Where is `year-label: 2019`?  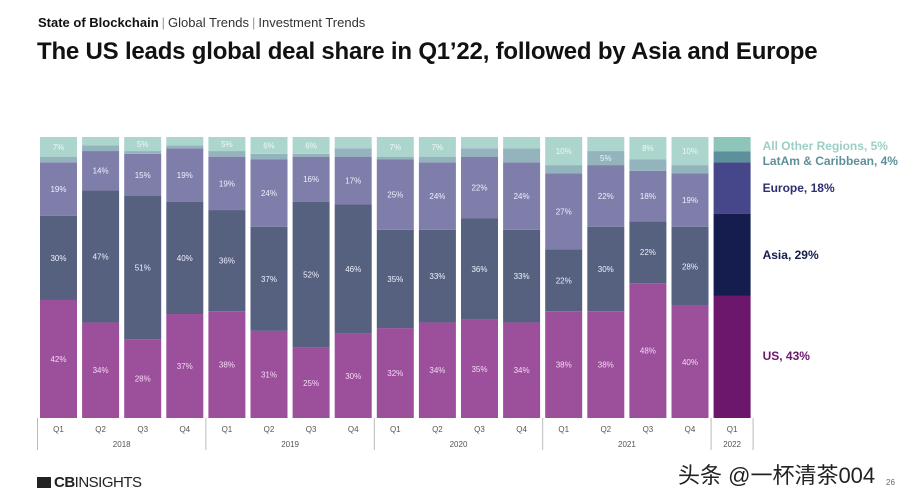
year-label: 2019 is located at coordinates (290, 444).